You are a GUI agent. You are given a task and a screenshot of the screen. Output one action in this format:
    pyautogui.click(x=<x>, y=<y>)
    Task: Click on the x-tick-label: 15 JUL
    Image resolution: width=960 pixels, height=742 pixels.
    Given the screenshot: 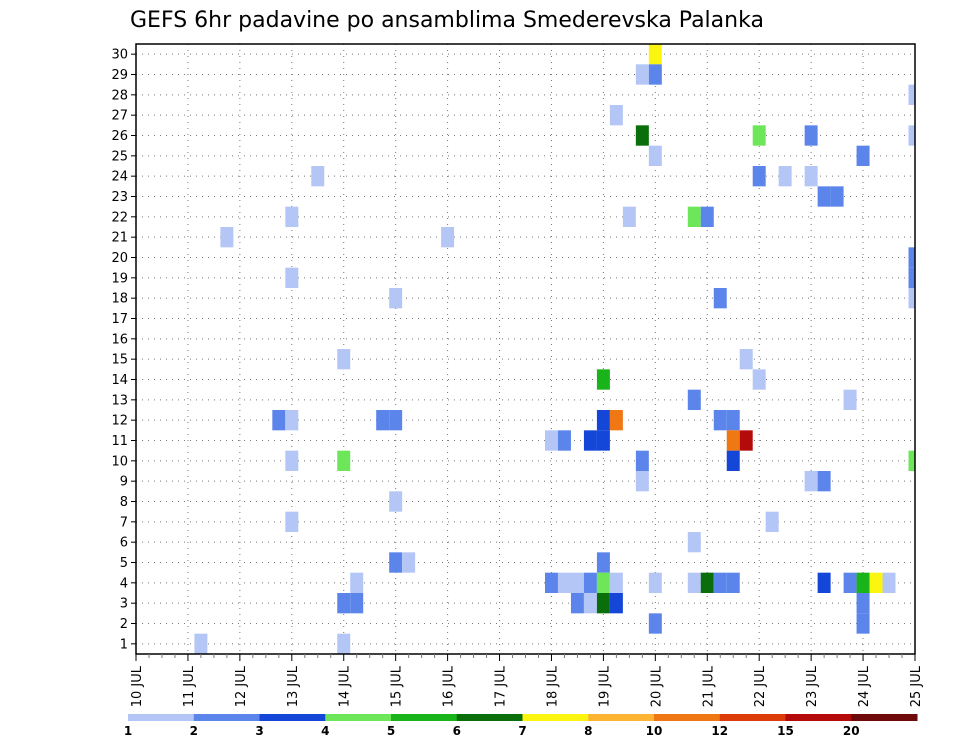 What is the action you would take?
    pyautogui.click(x=397, y=686)
    